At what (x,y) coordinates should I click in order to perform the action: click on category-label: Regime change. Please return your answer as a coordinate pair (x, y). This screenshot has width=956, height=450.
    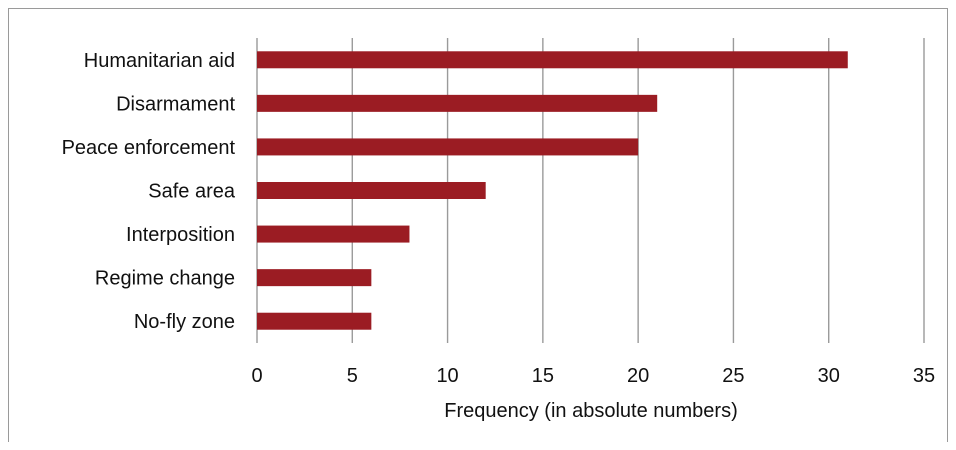
    Looking at the image, I should click on (165, 279).